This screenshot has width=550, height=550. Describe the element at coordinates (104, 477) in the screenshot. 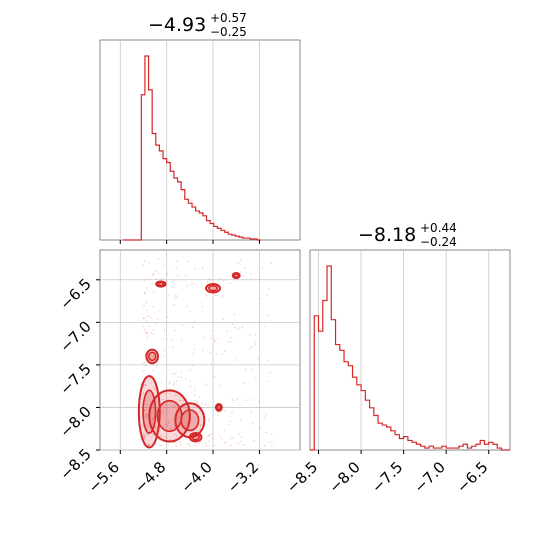

I see `scatter-xtick-label: −5.6` at that location.